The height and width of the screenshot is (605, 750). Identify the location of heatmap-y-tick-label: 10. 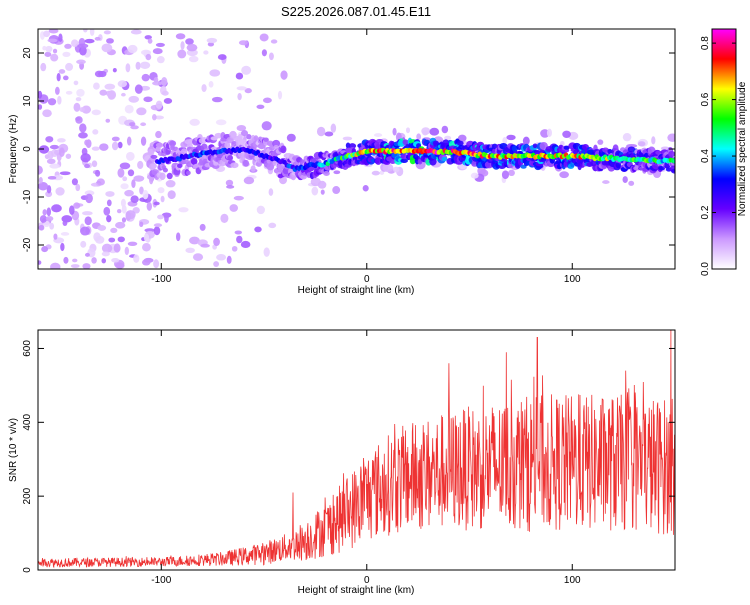
(27, 101).